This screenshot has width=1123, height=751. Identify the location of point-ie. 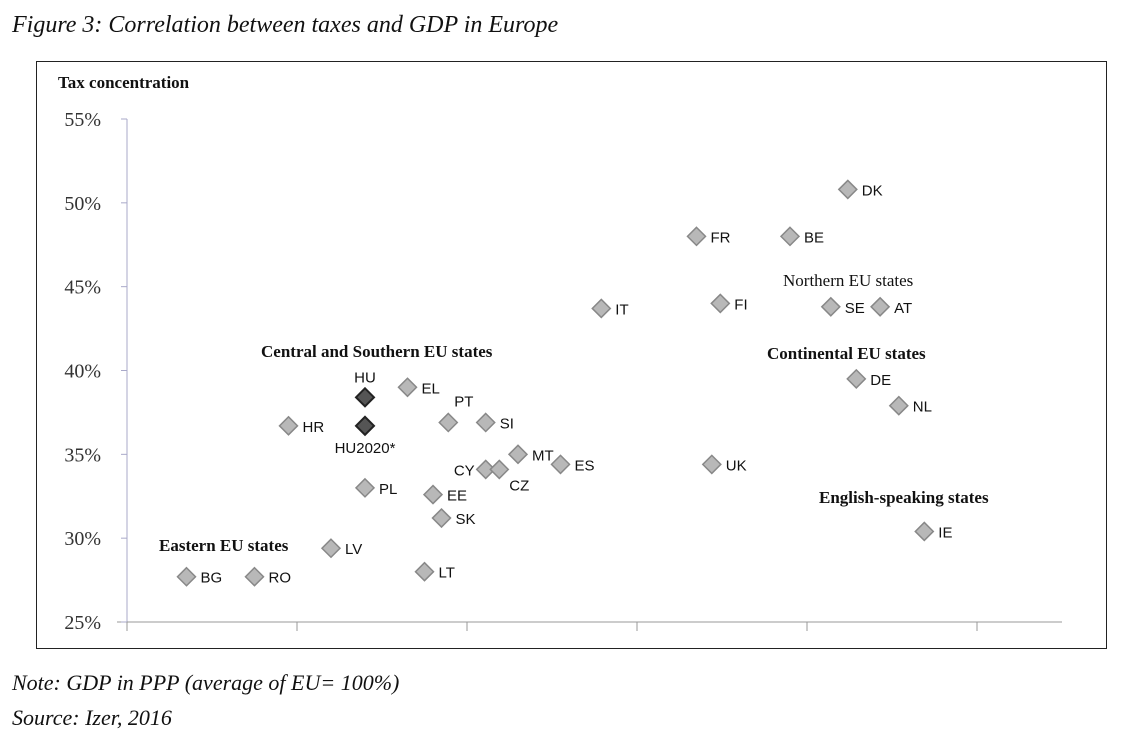
(924, 531).